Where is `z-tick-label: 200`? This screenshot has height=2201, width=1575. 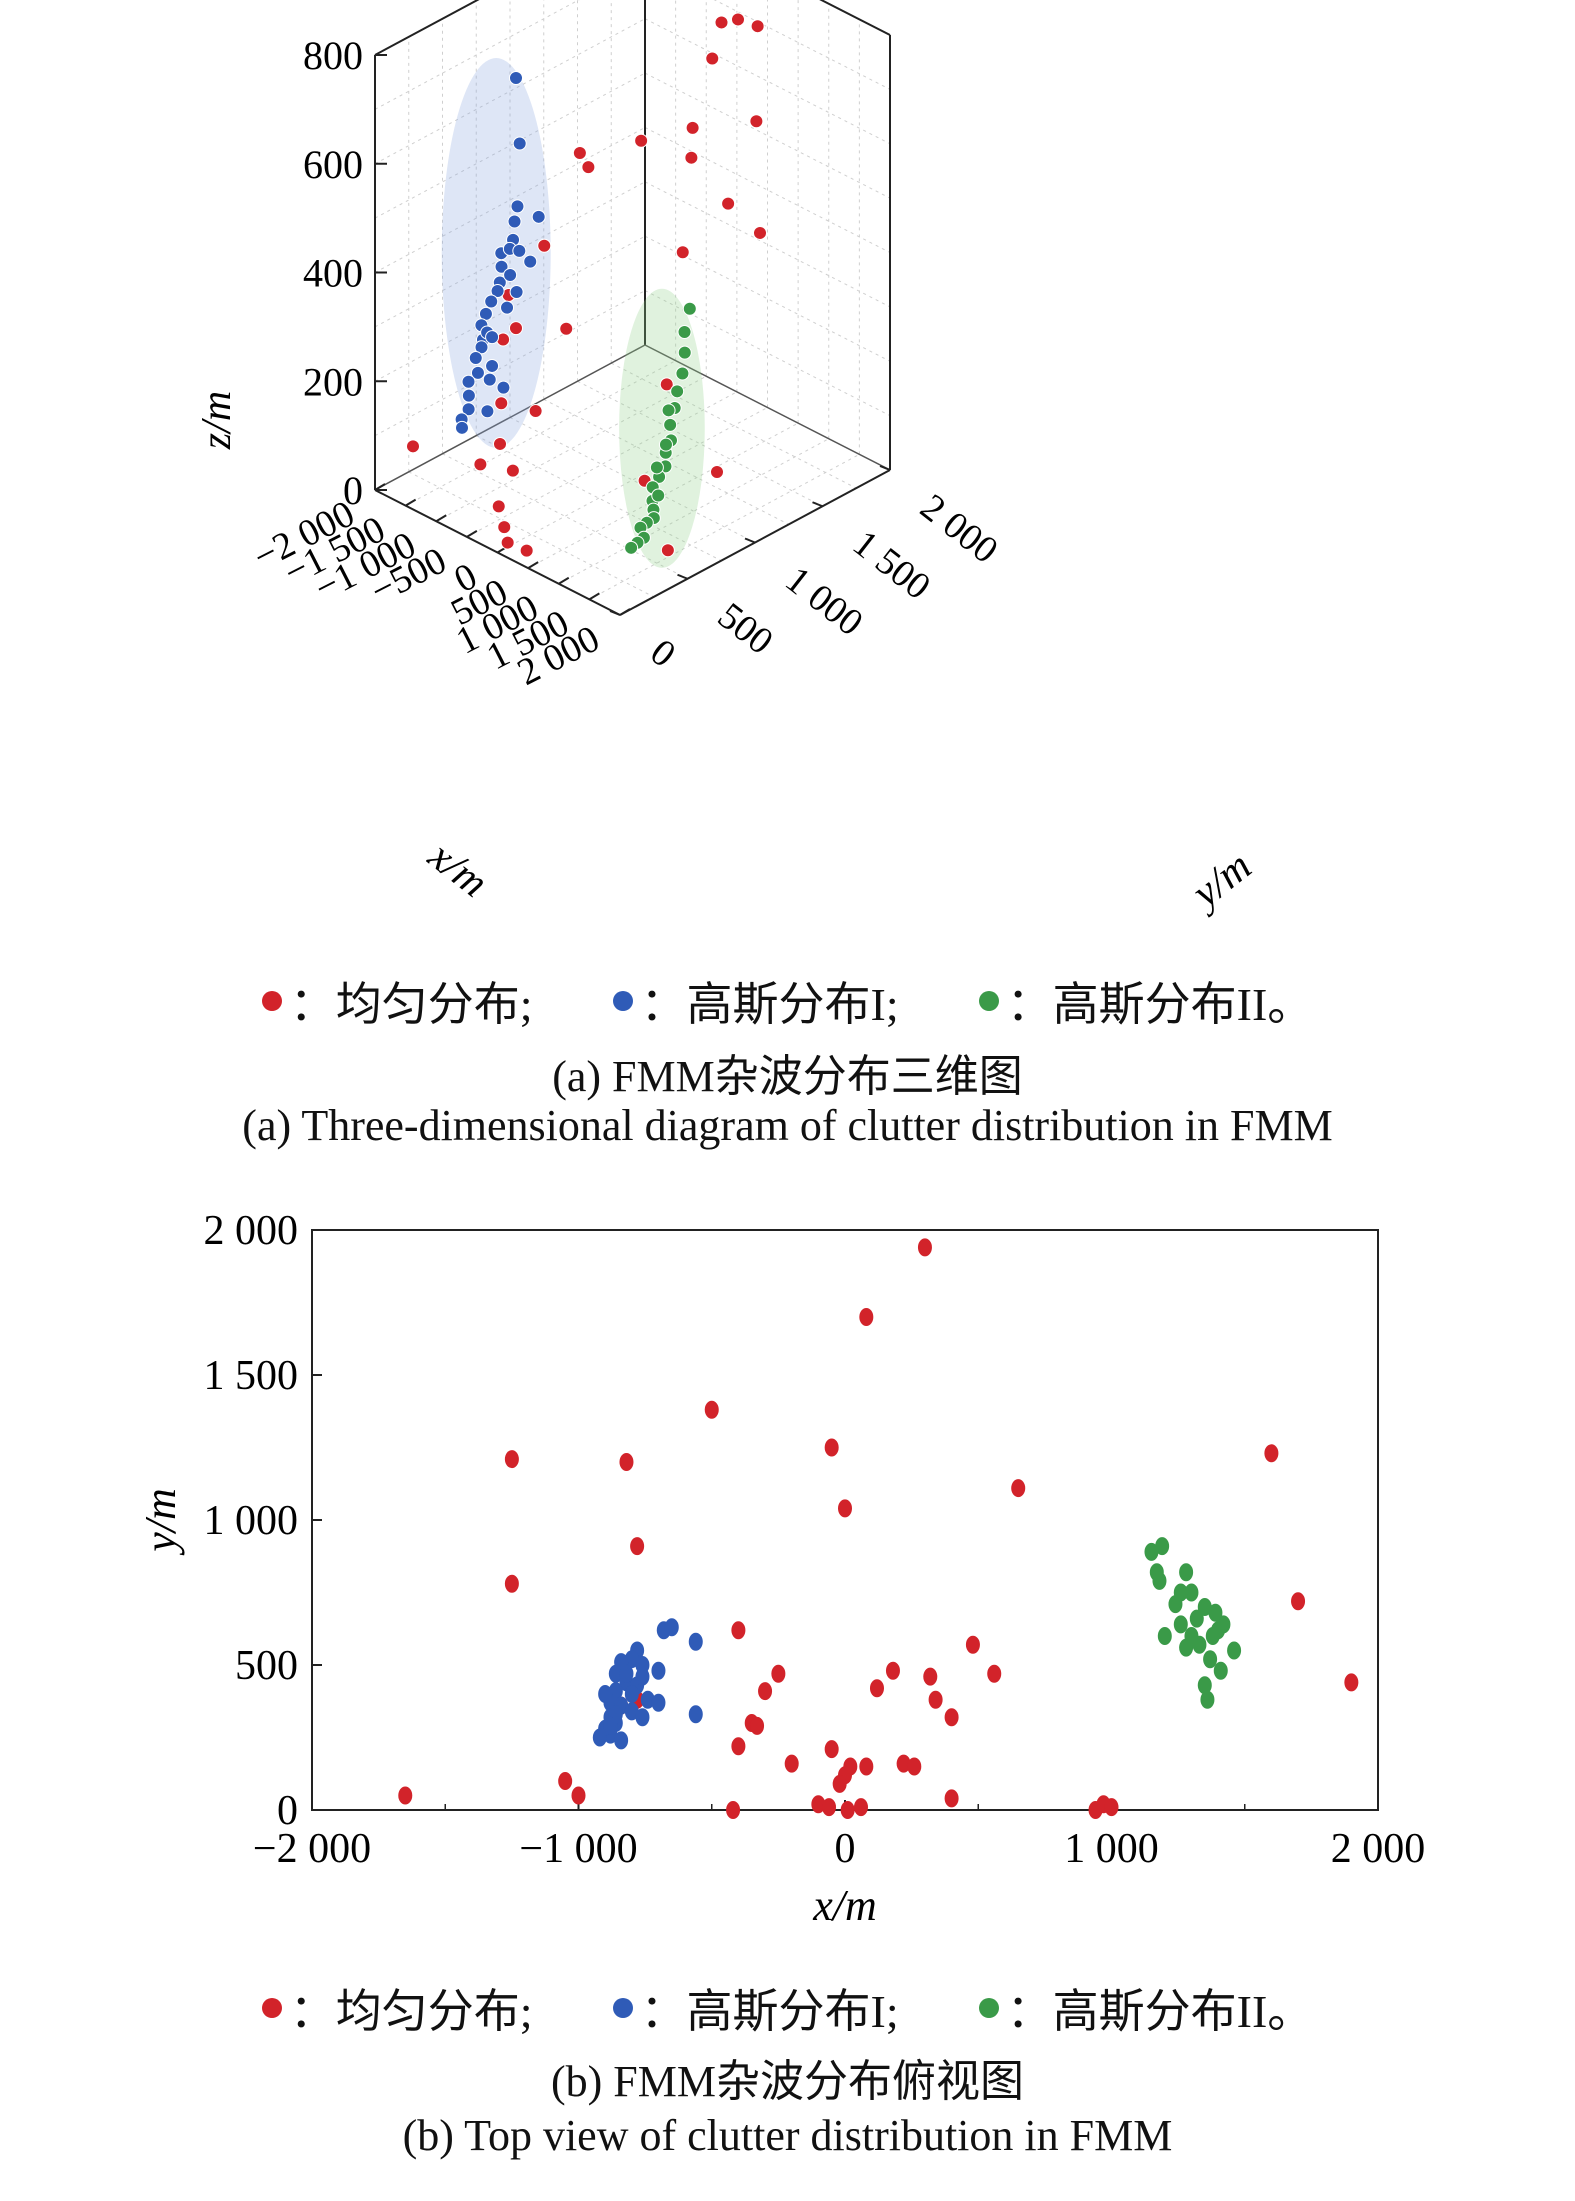 z-tick-label: 200 is located at coordinates (333, 381).